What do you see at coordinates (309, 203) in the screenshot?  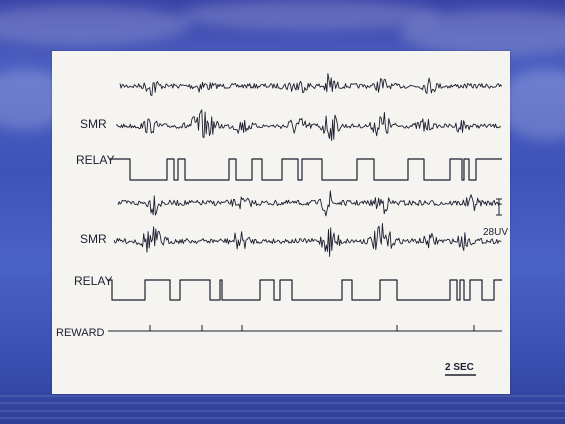 I see `eeg-raw-trace-bottom` at bounding box center [309, 203].